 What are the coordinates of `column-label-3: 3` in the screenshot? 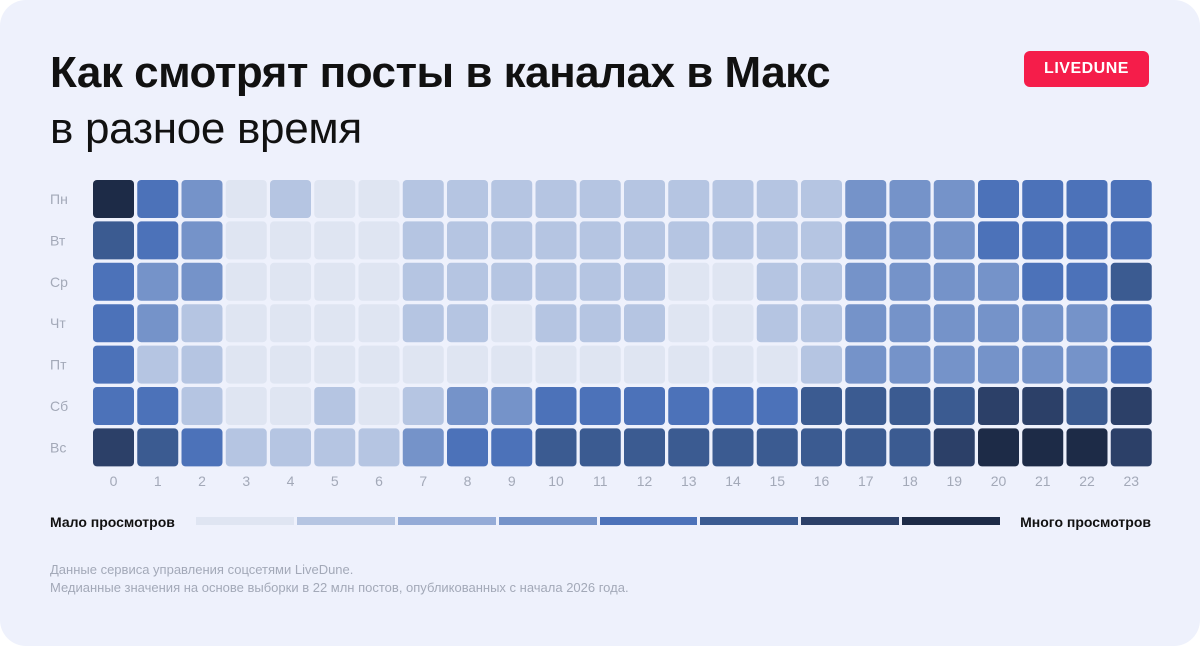 It's located at (246, 481).